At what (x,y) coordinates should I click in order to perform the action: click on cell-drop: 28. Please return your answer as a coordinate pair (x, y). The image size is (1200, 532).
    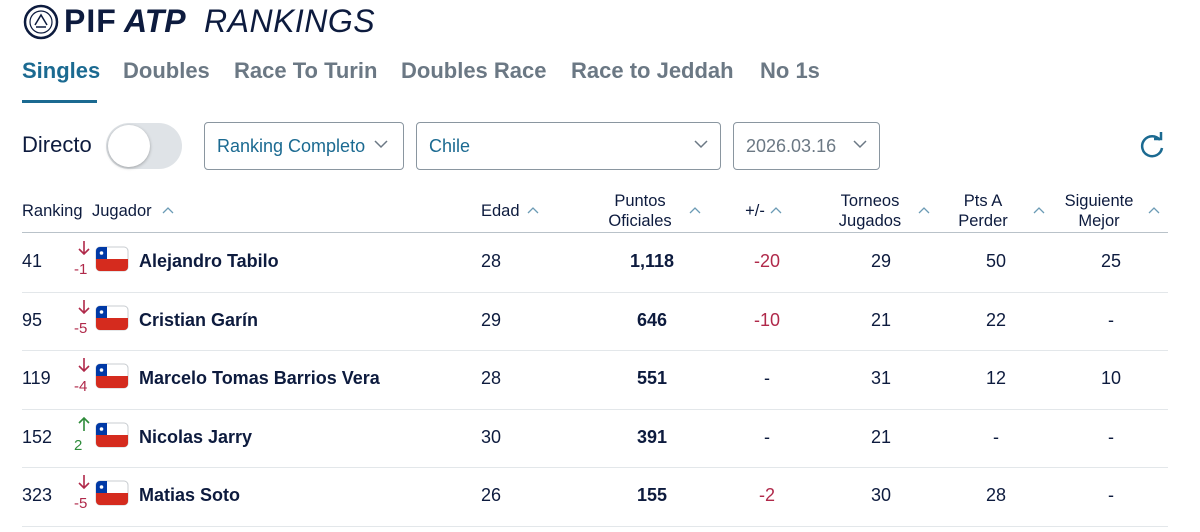
    Looking at the image, I should click on (996, 495).